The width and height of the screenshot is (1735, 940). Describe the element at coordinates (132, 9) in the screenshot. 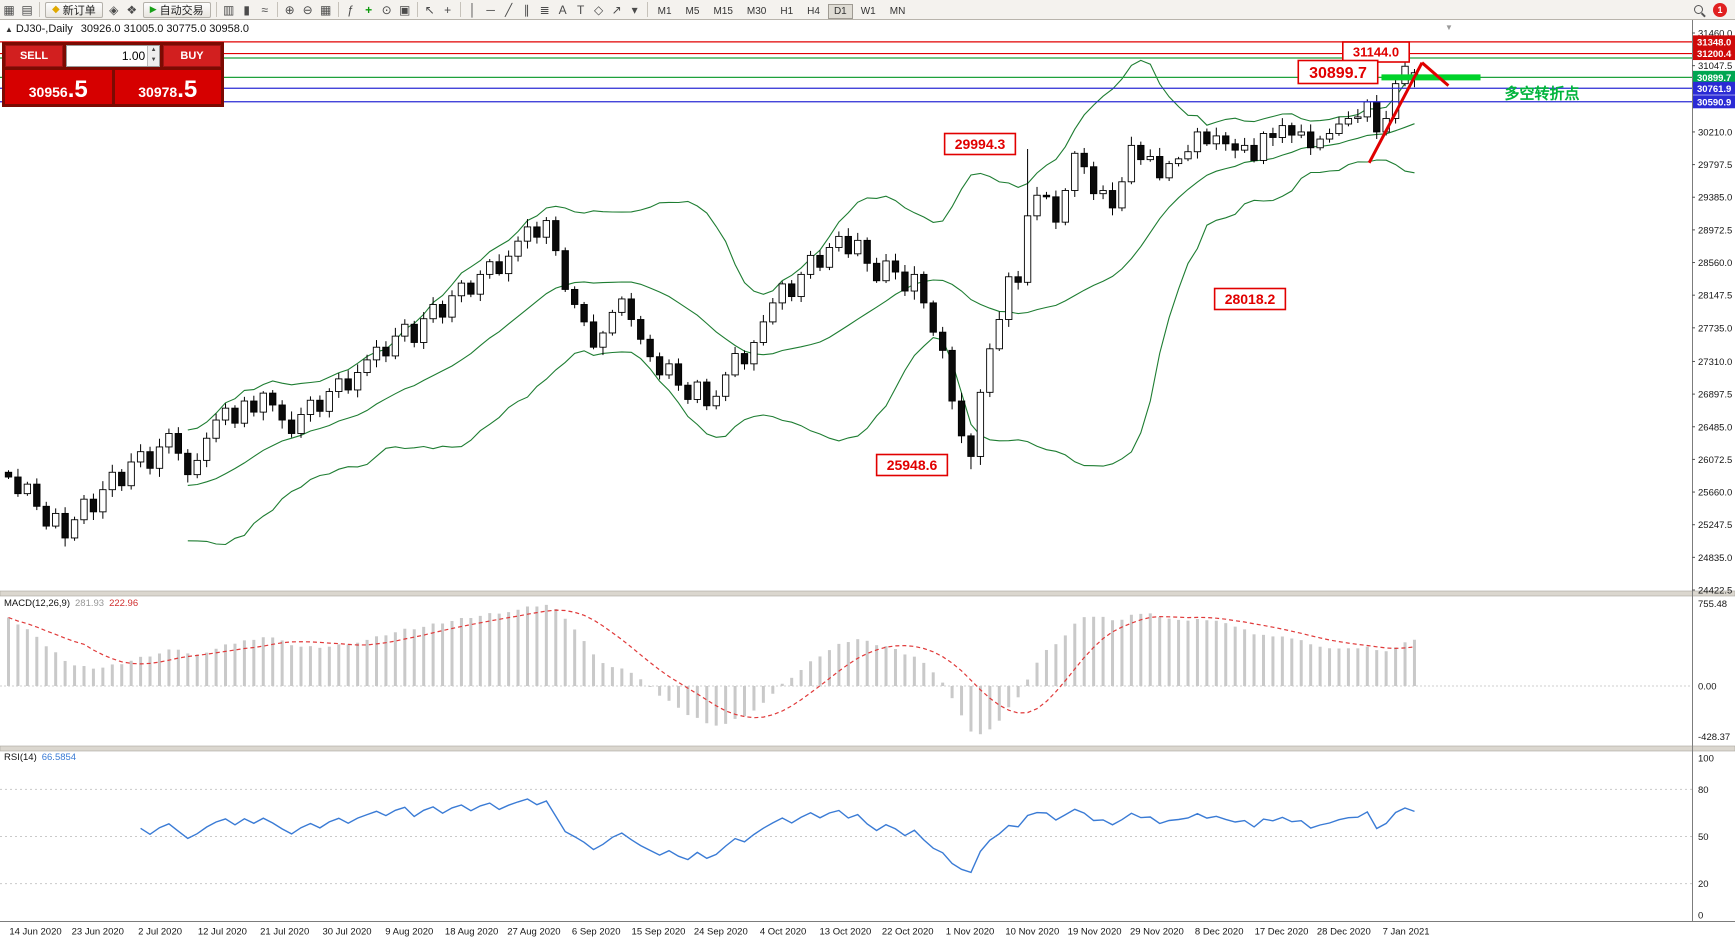

I see `scripts-icon: ❖` at that location.